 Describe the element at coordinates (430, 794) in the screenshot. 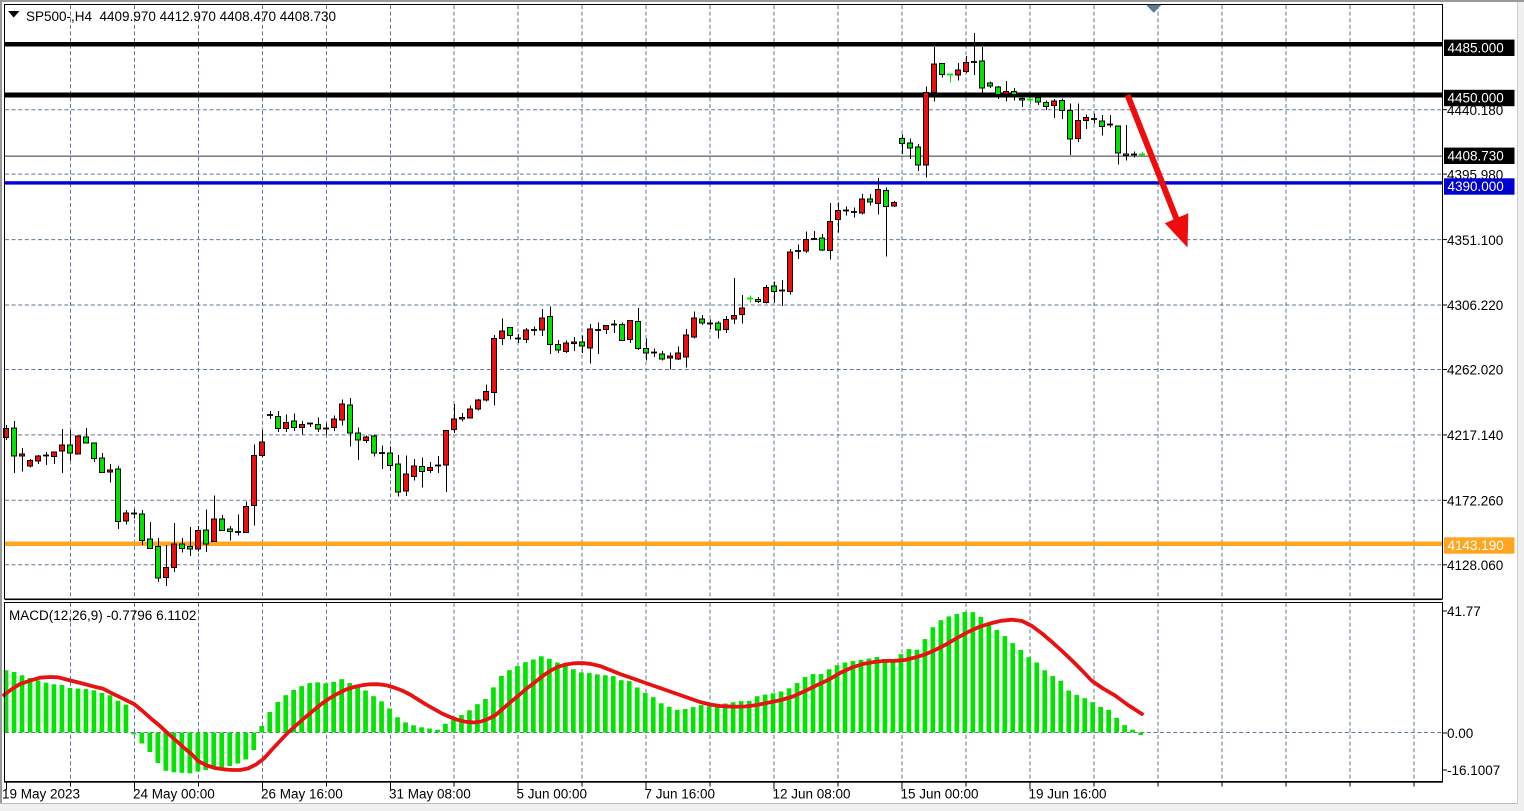

I see `svg-text: 31 May 08:00` at that location.